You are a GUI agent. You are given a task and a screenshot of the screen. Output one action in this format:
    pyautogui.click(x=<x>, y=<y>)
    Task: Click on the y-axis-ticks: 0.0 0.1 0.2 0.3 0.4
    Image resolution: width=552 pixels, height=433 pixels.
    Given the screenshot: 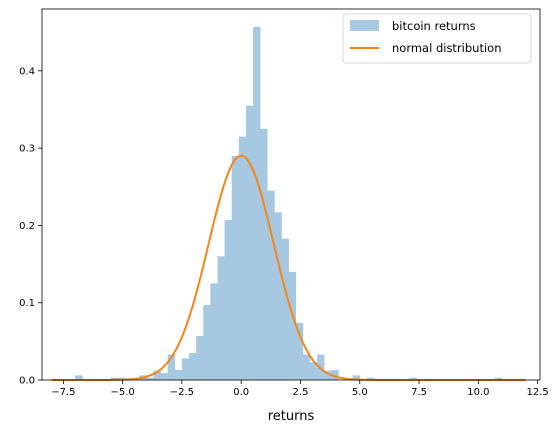 What is the action you would take?
    pyautogui.click(x=30, y=226)
    